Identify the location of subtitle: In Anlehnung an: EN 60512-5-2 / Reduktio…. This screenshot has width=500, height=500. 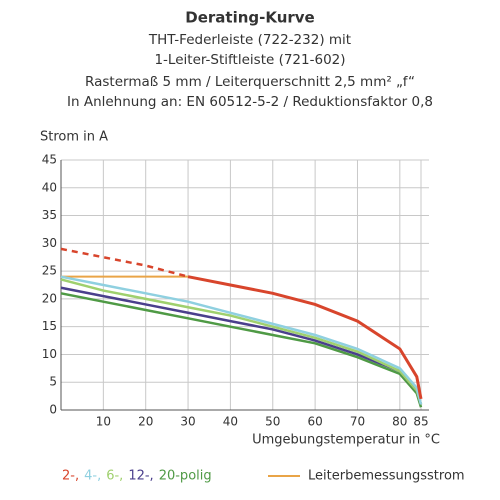
(250, 102).